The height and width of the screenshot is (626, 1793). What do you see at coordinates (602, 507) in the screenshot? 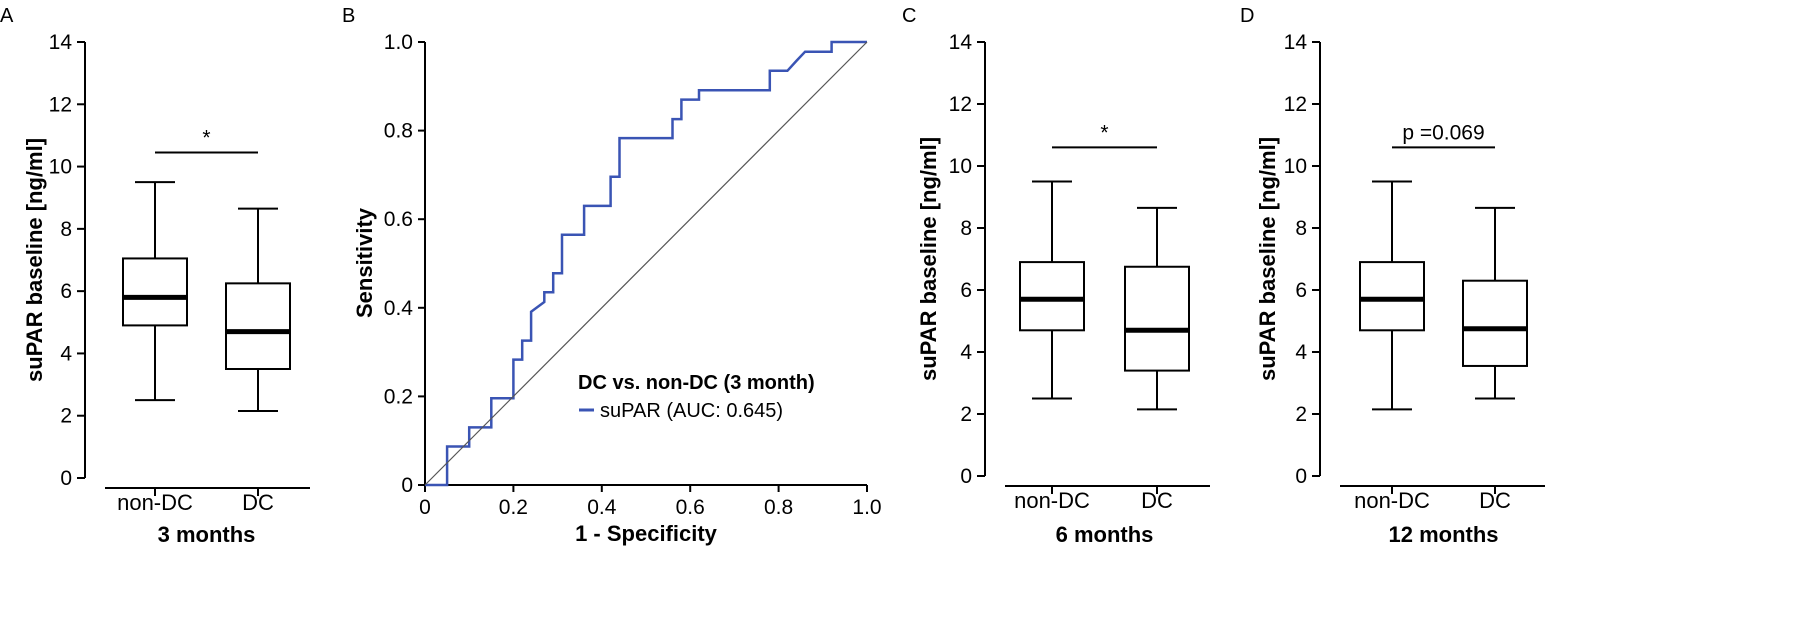
I see `x-tick-label: 0.4` at bounding box center [602, 507].